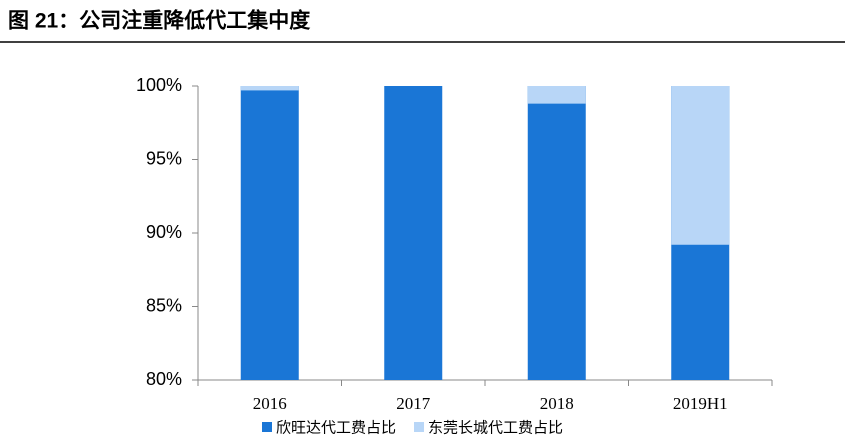 The width and height of the screenshot is (845, 445). I want to click on y-tick-label: 80%, so click(164, 379).